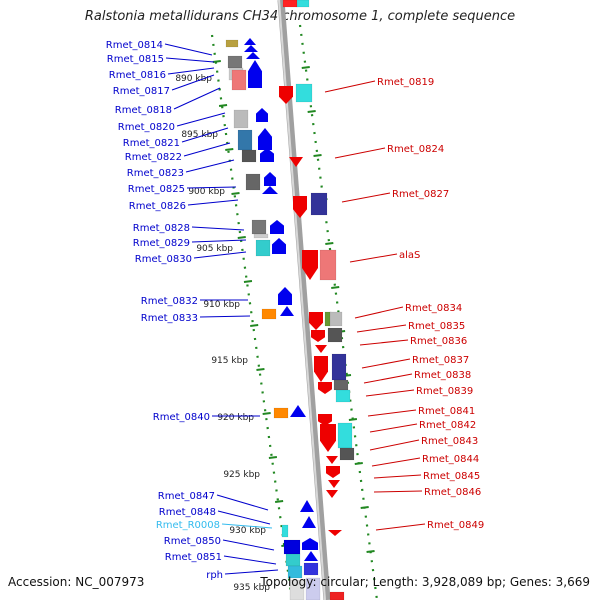 Image resolution: width=600 pixels, height=600 pixels. Describe the element at coordinates (221, 305) in the screenshot. I see `scale-tick-label: 910 kbp` at that location.